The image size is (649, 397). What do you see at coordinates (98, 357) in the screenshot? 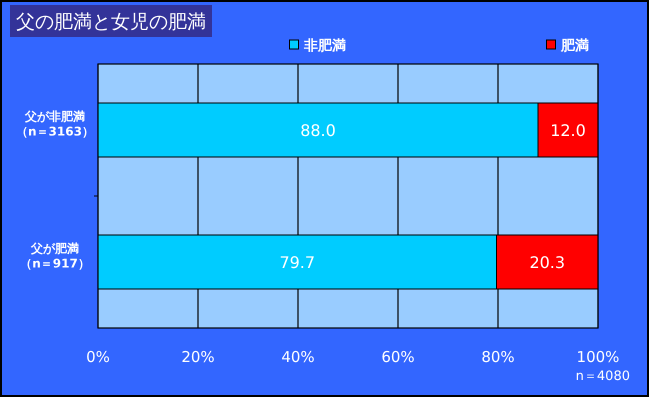
I see `x-tick-label: 0%` at bounding box center [98, 357].